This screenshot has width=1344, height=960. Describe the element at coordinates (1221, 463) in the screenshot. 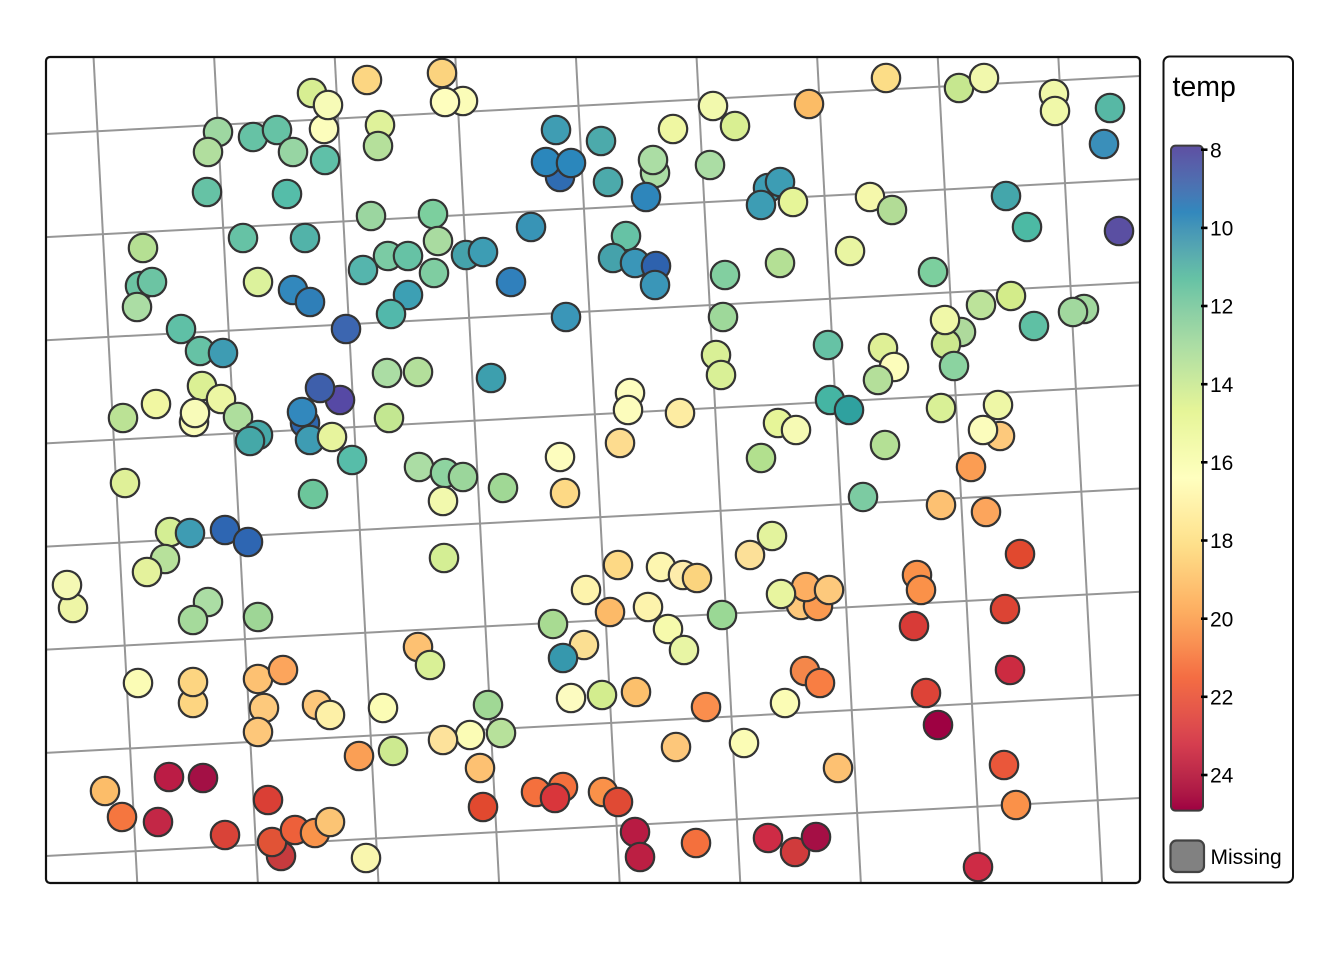

I see `svg-text: 16` at that location.